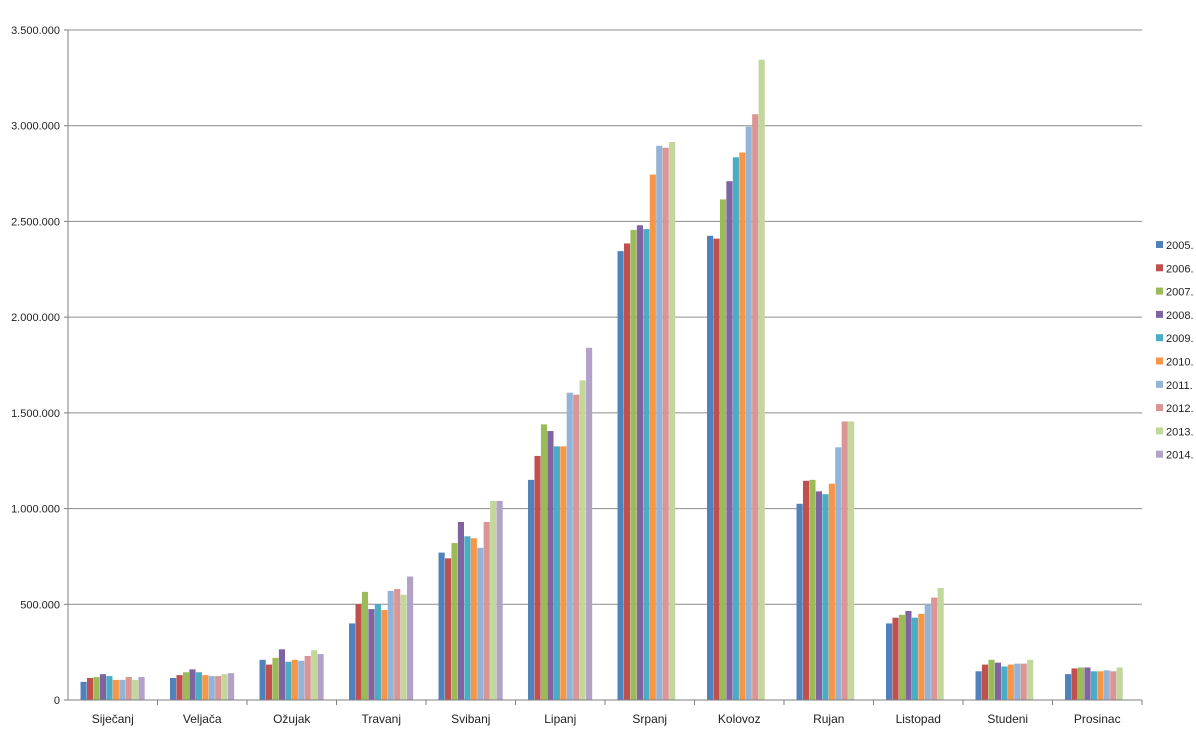 This screenshot has height=743, width=1196. Describe the element at coordinates (35, 510) in the screenshot. I see `y-tick-label: 1.000.000` at that location.